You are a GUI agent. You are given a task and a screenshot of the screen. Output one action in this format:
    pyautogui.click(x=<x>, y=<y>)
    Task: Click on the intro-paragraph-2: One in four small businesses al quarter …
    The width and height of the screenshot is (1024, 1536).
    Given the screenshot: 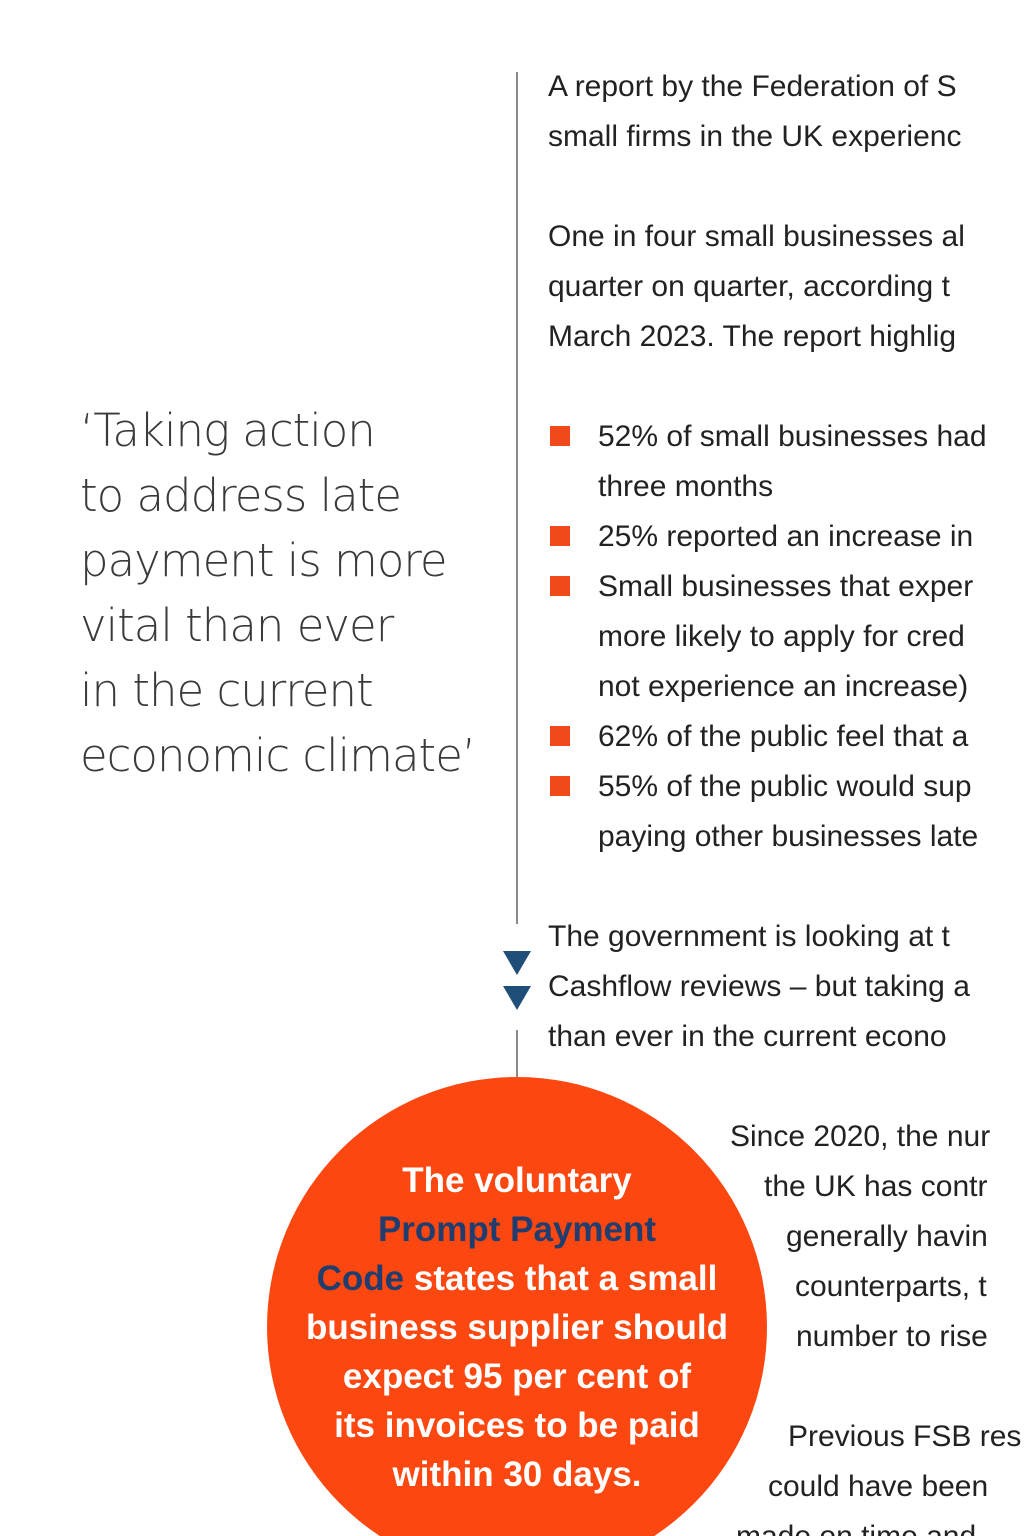 What is the action you would take?
    pyautogui.click(x=756, y=287)
    